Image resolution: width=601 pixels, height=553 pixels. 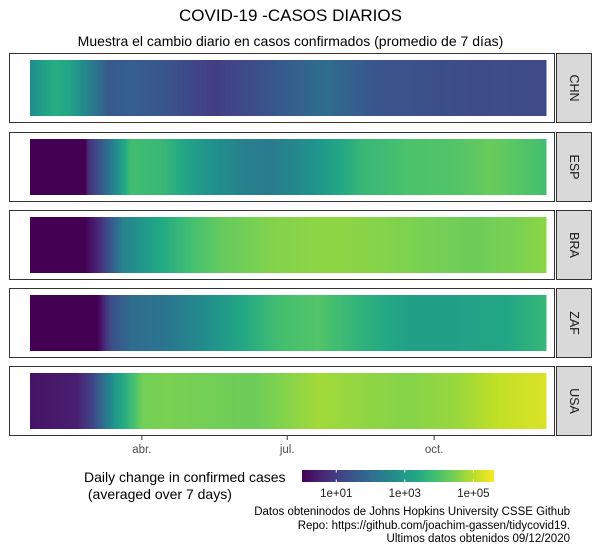 I want to click on panel-border, so click(x=282, y=401).